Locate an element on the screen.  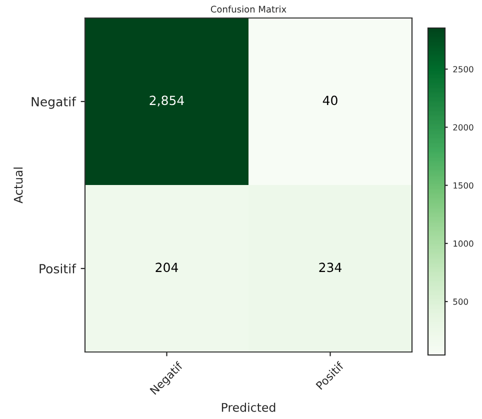
data-label: 2,854 is located at coordinates (167, 101).